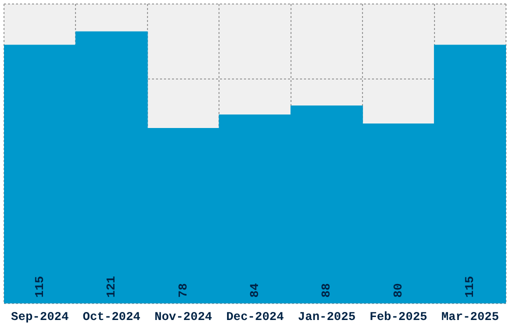 The width and height of the screenshot is (510, 330). Describe the element at coordinates (470, 317) in the screenshot. I see `x-tick-label: Mar-2025` at that location.